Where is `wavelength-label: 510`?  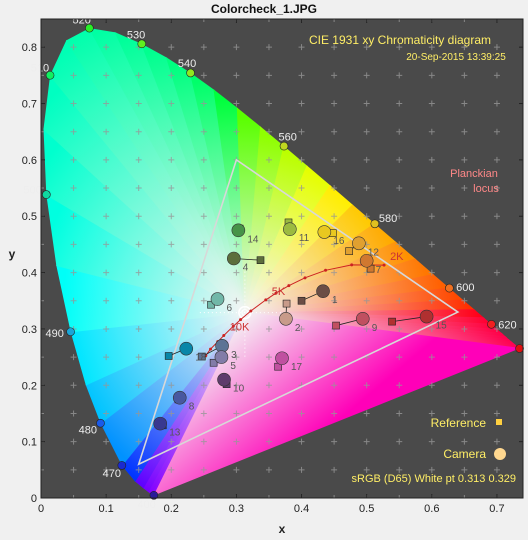 wavelength-label: 510 is located at coordinates (40, 69).